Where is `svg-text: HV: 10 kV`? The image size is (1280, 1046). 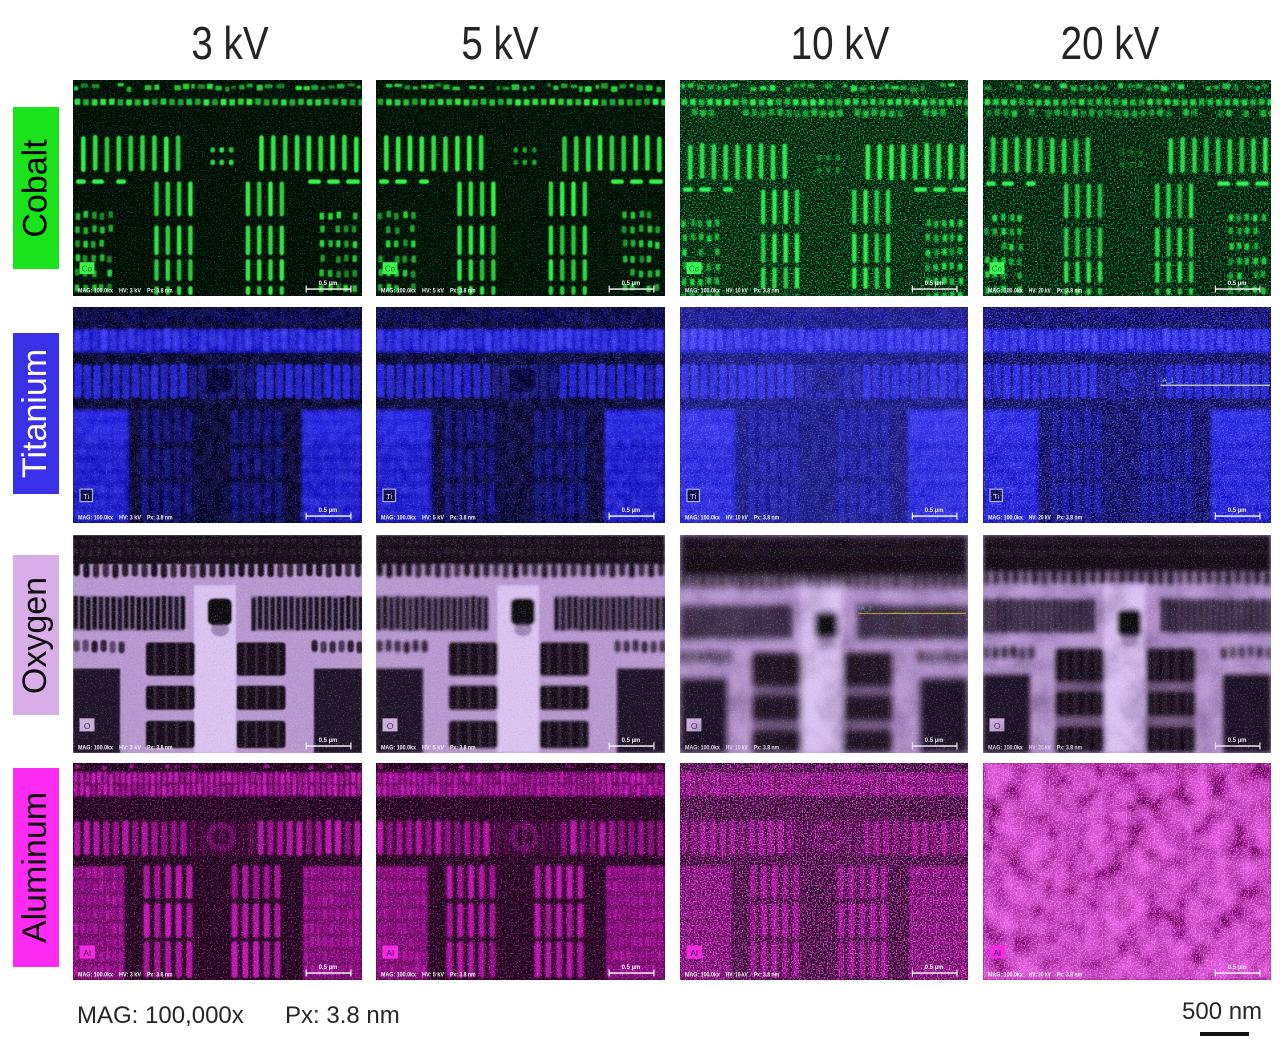
svg-text: HV: 10 kV is located at coordinates (737, 975).